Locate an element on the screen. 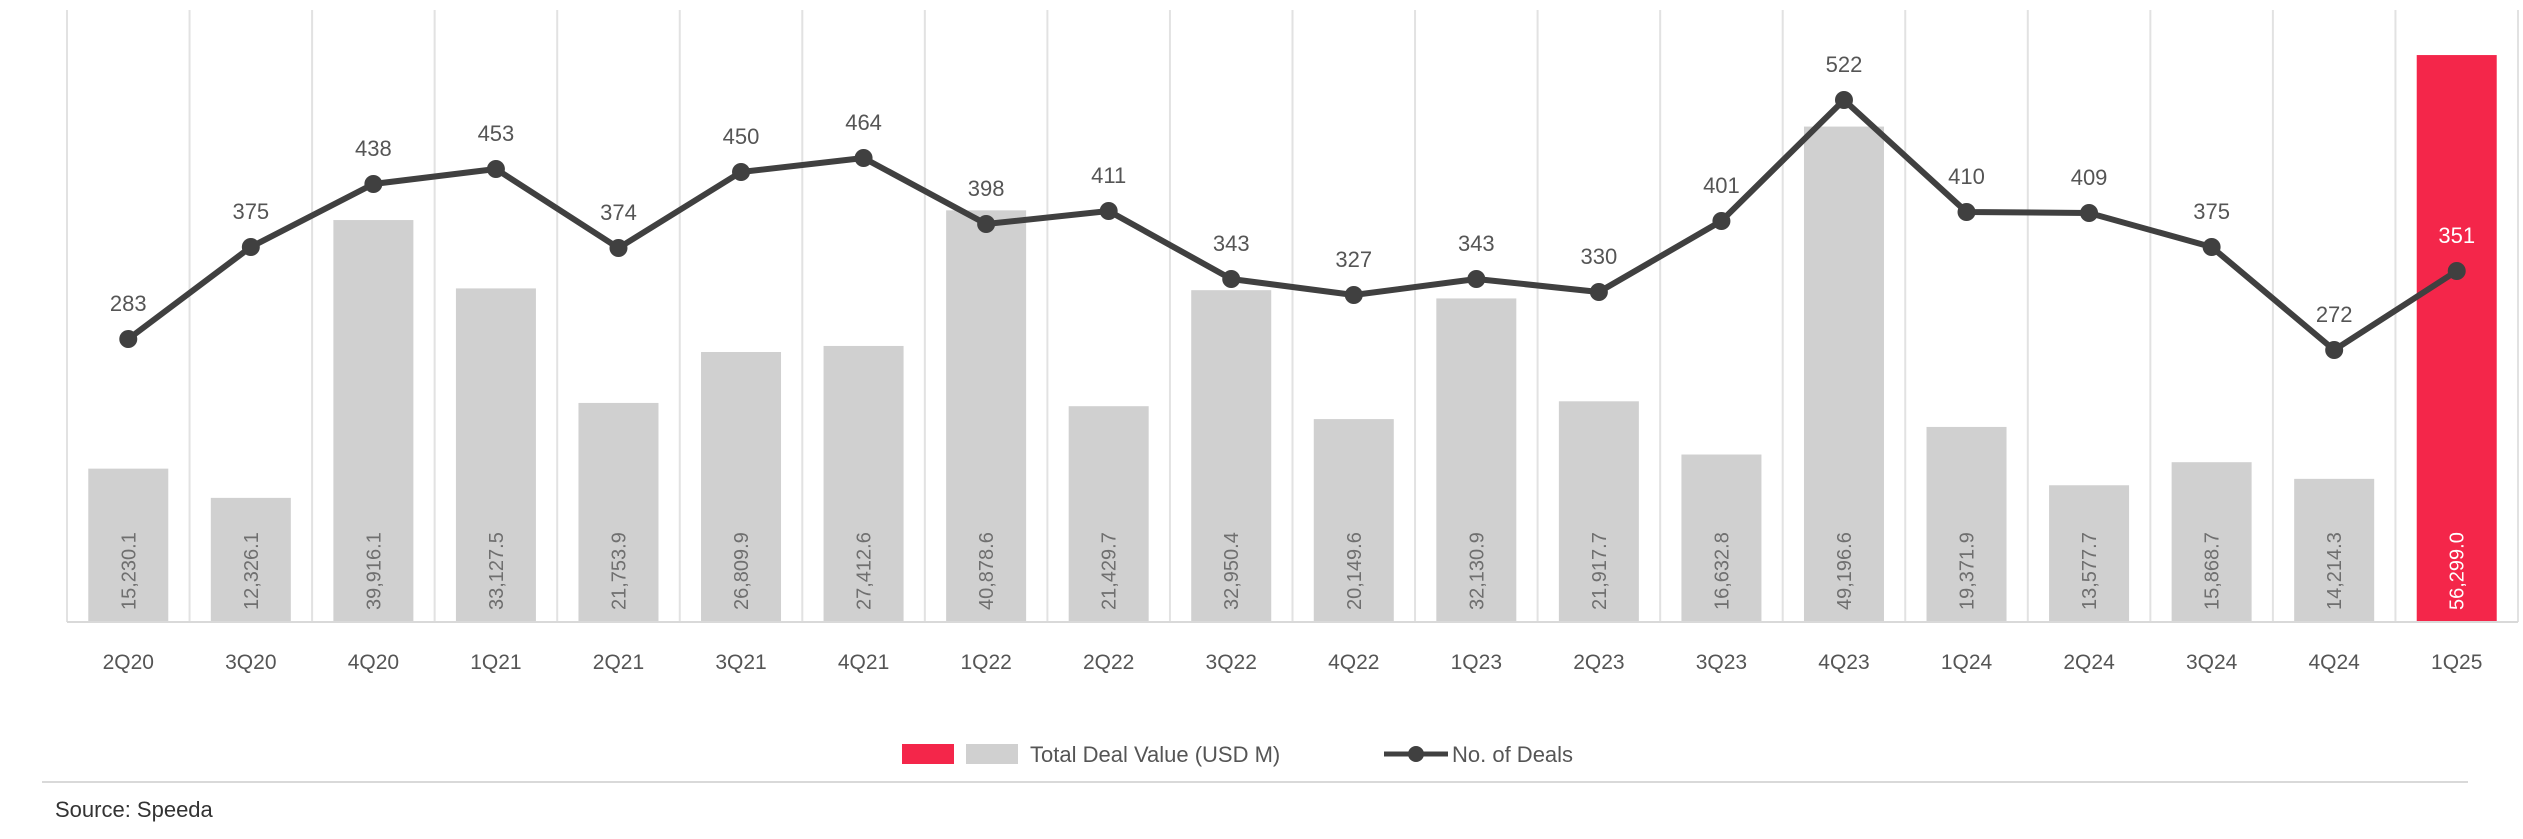 This screenshot has height=839, width=2523. bar-value-label: 27,412.6 is located at coordinates (865, 571).